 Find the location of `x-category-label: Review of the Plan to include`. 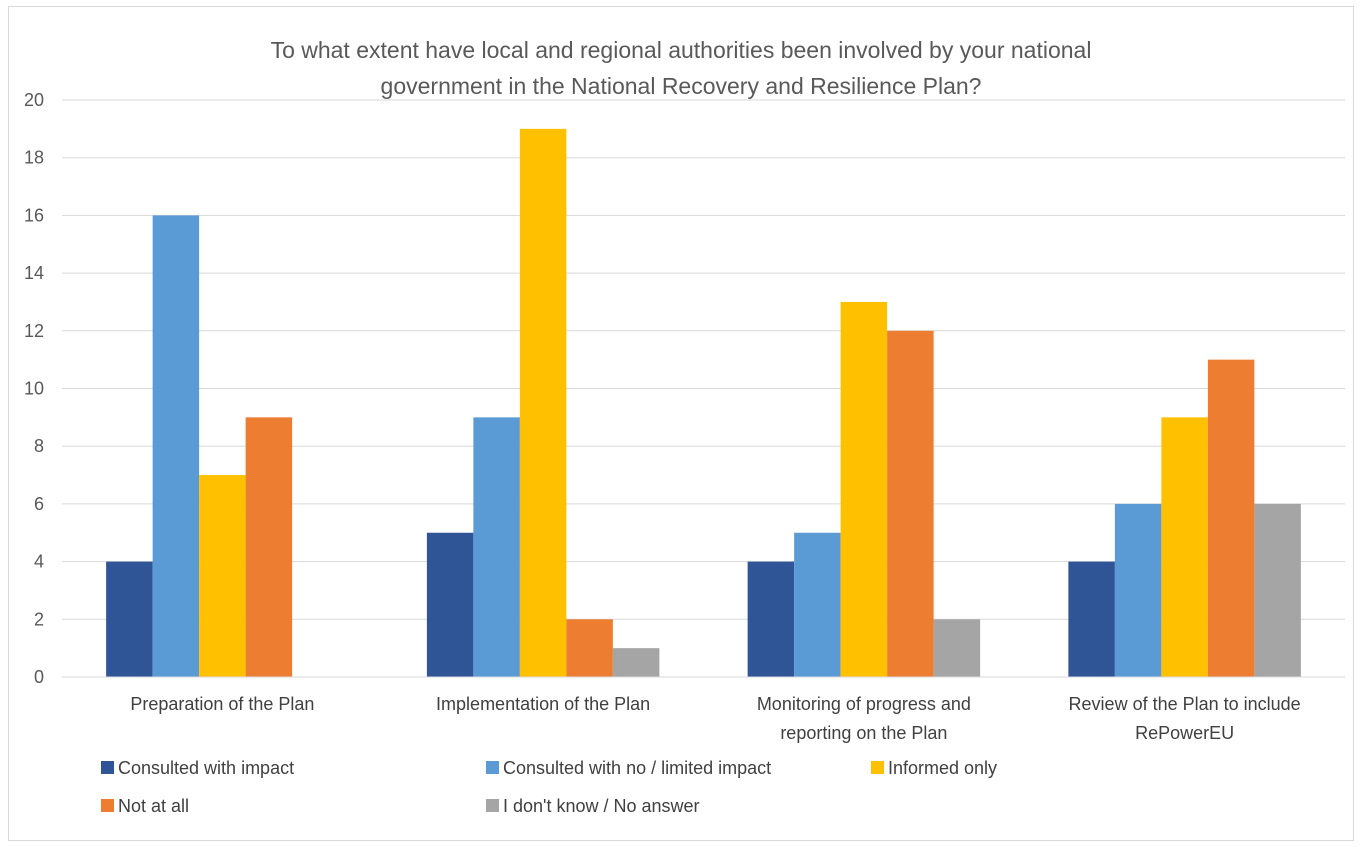

x-category-label: Review of the Plan to include is located at coordinates (1185, 704).